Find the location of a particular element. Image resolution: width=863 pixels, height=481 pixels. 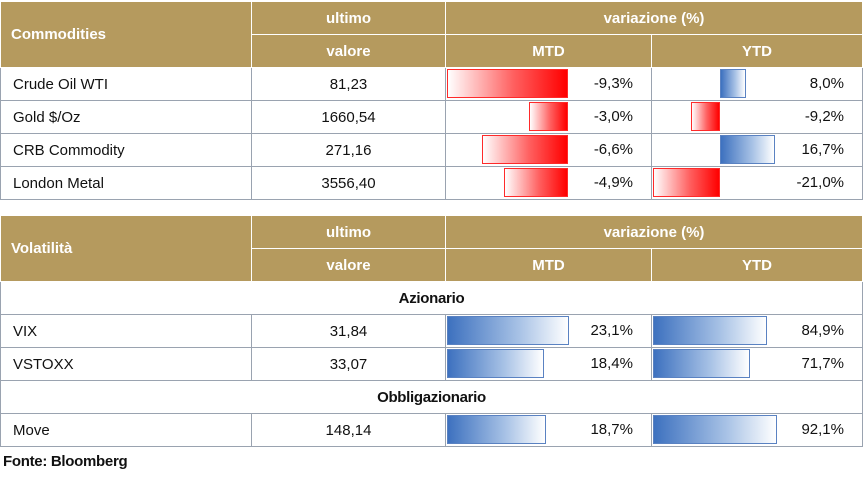

row-label: Move is located at coordinates (126, 430).